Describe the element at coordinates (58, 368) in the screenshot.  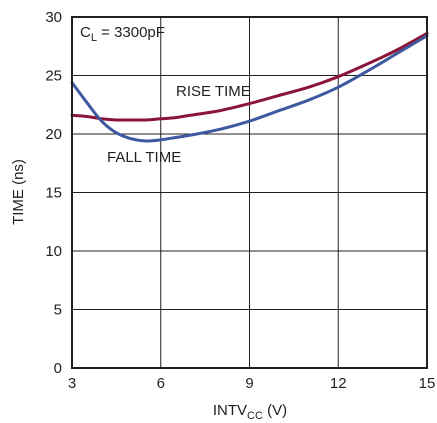
I see `y-tick-label: 0` at that location.